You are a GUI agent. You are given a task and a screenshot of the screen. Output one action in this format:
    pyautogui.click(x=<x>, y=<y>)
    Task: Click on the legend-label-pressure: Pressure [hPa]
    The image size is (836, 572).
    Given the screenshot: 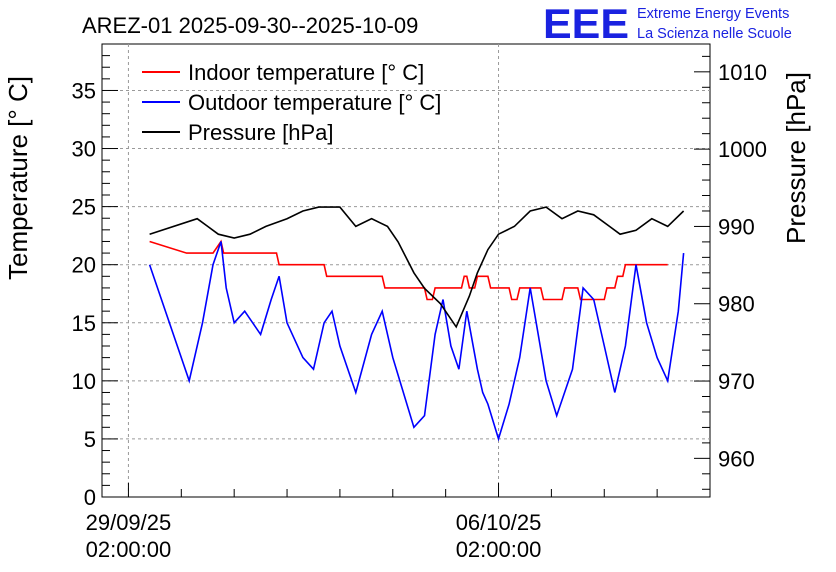 What is the action you would take?
    pyautogui.click(x=261, y=132)
    